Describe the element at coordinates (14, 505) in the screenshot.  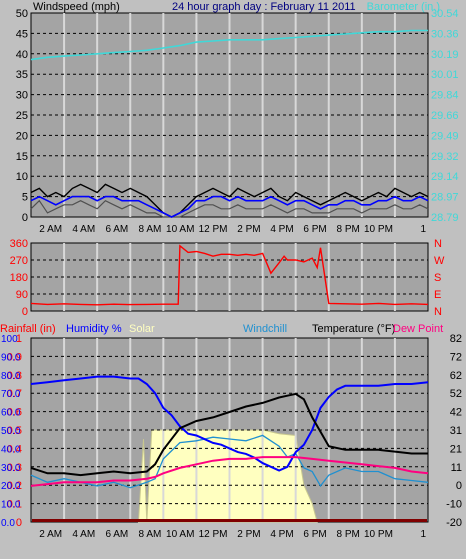
I see `rainfall-tick-label: 0.1` at that location.